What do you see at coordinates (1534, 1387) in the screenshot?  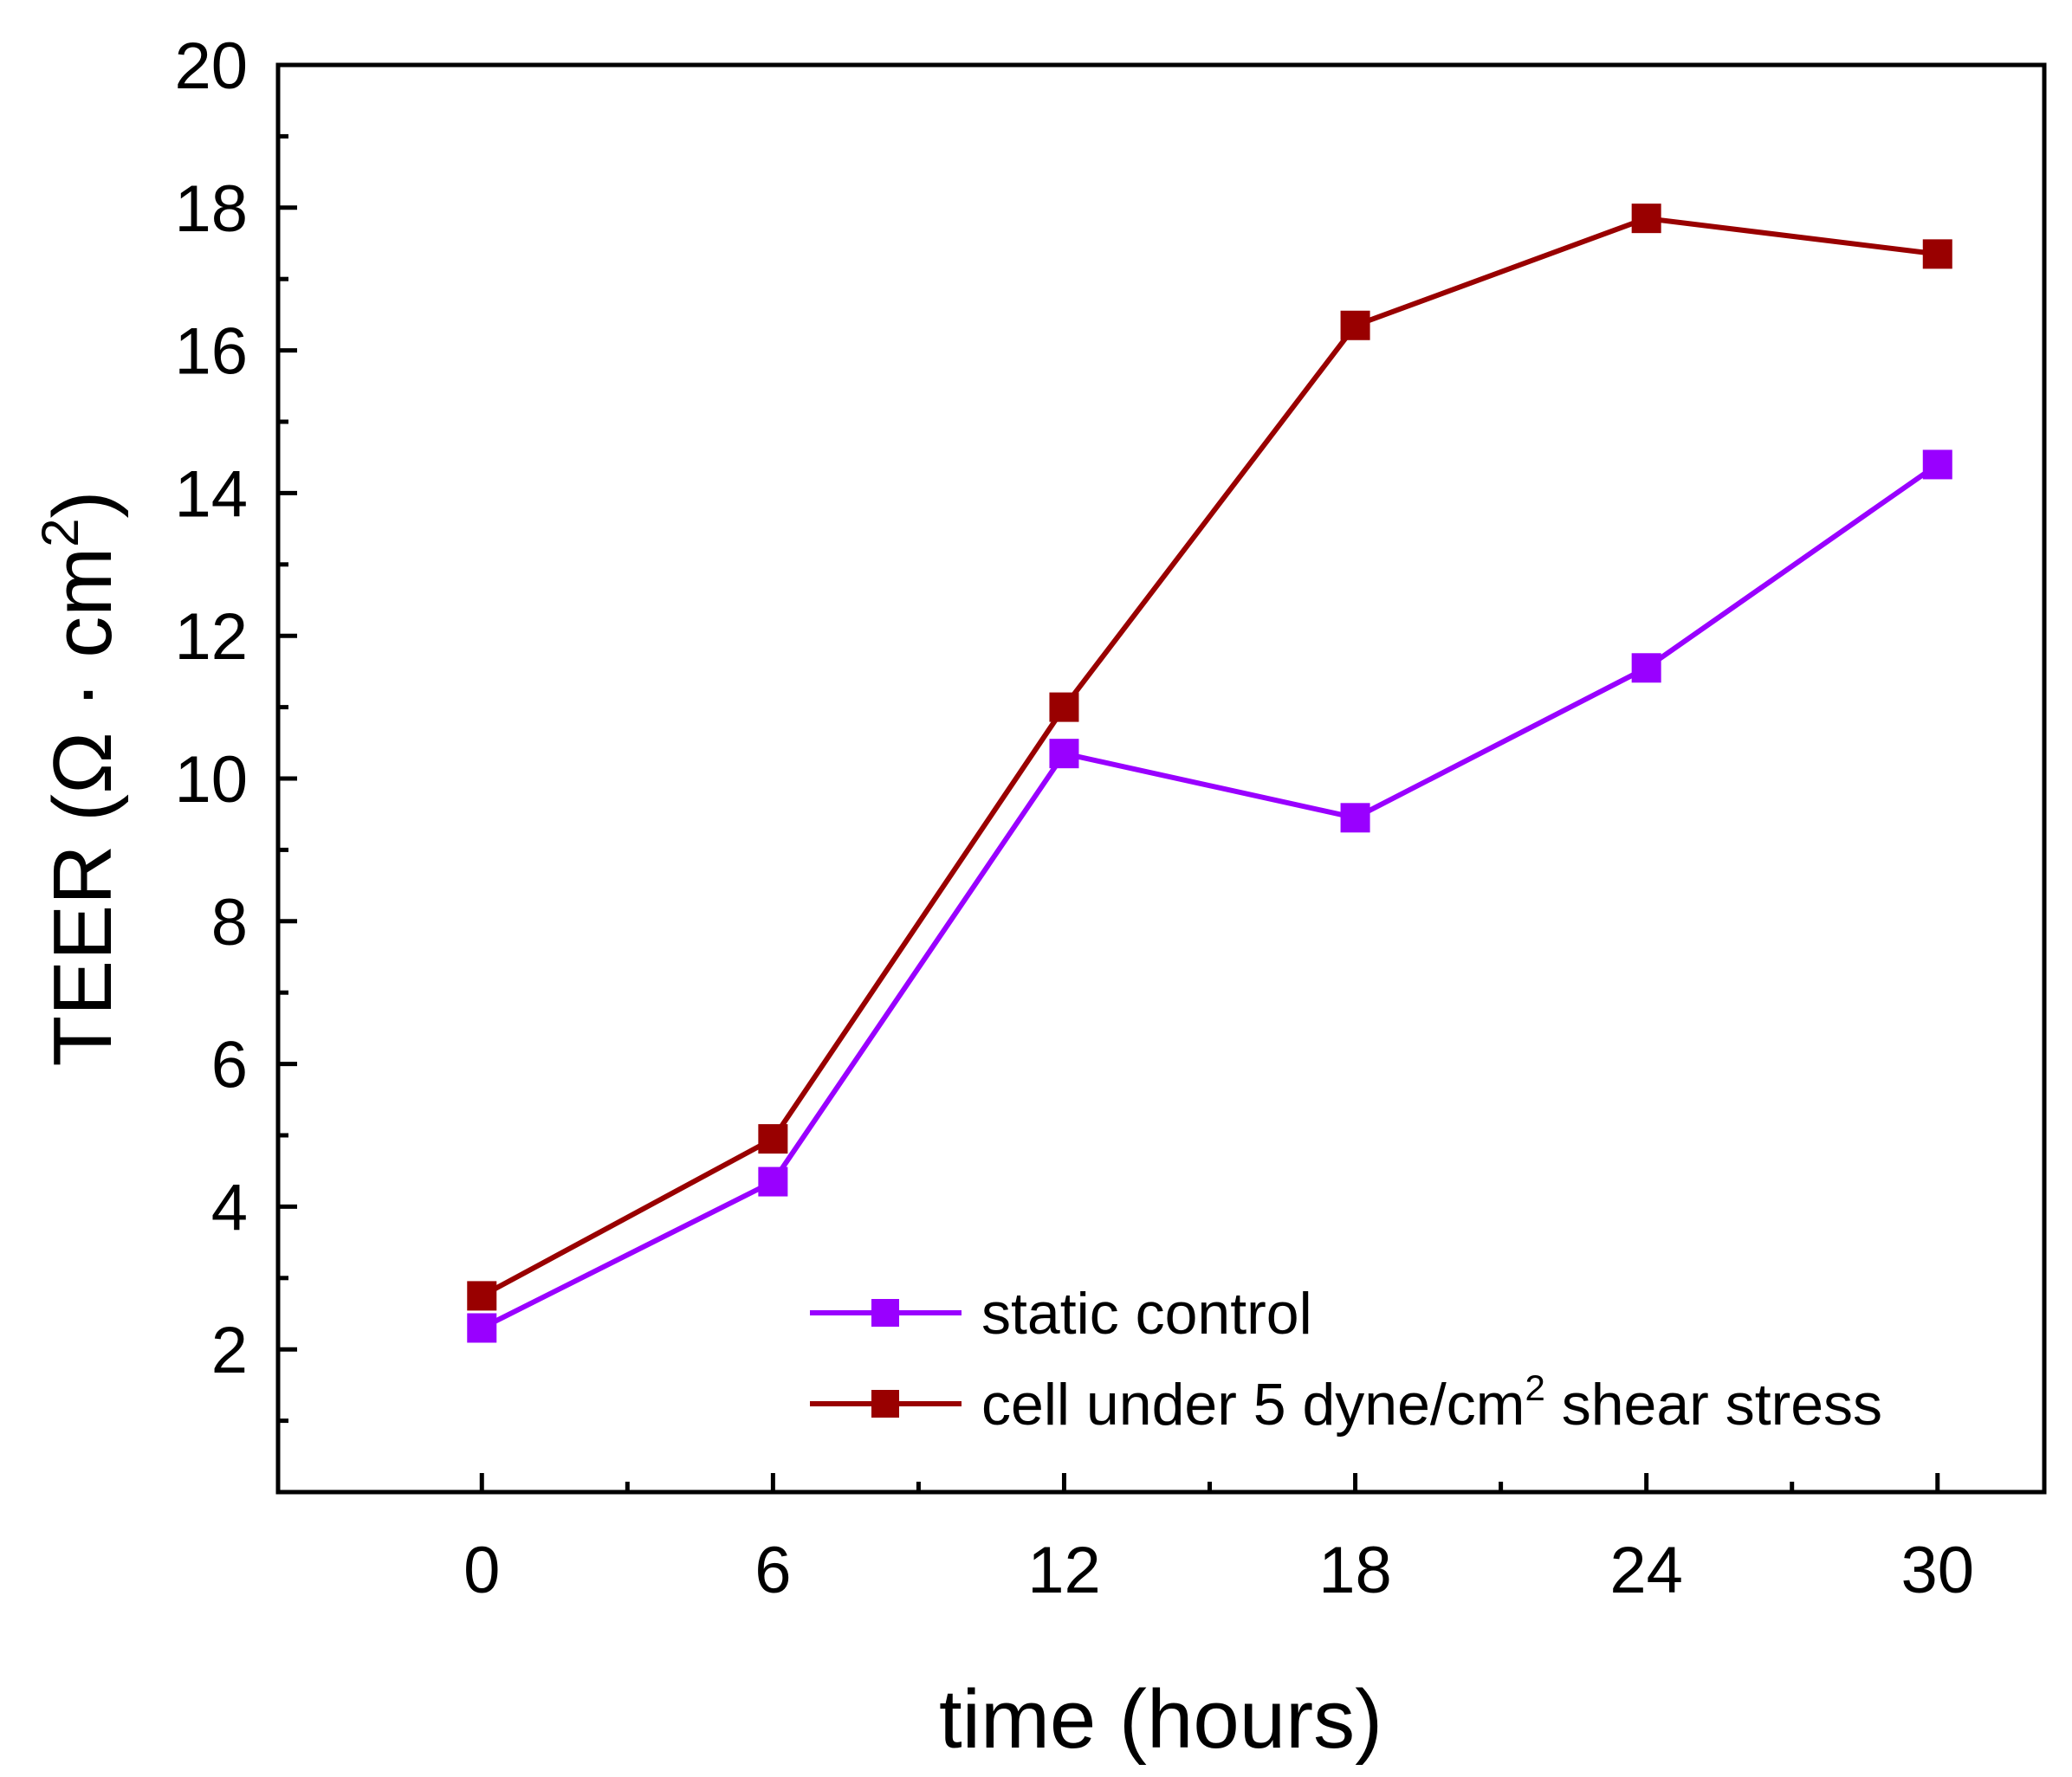 I see `legend-label-shear-superscript: 2` at bounding box center [1534, 1387].